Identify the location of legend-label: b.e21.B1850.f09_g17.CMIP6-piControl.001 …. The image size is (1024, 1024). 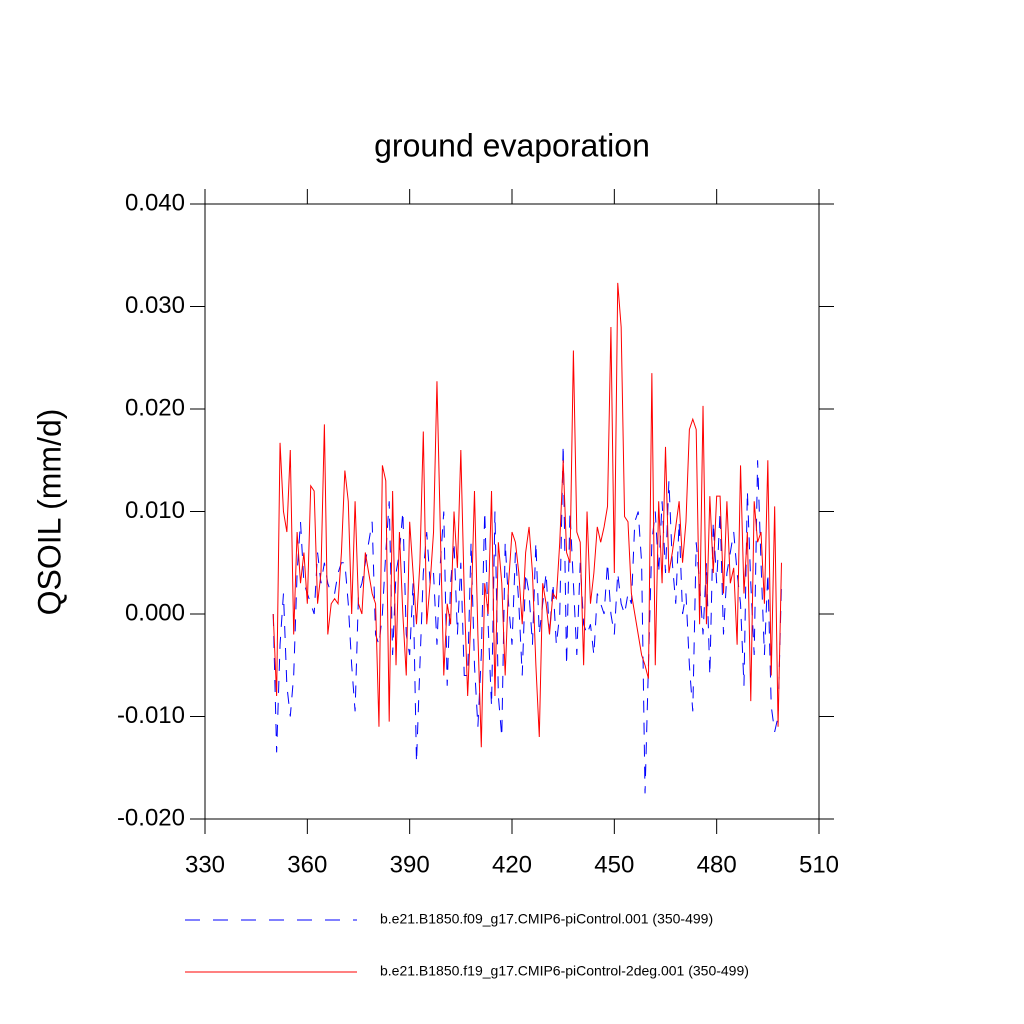
(546, 919).